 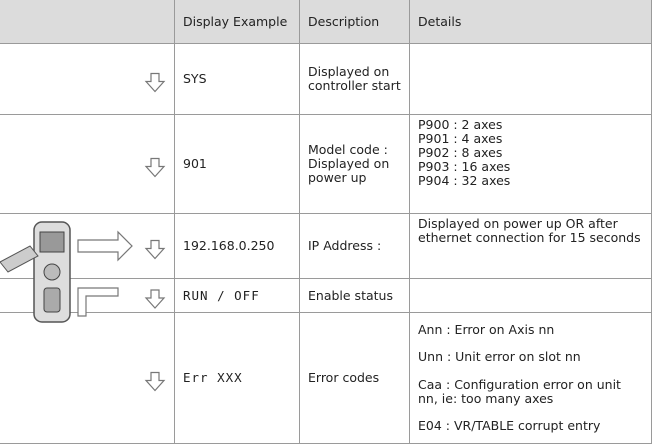 I want to click on display-cell: RUN / OFF, so click(x=237, y=296).